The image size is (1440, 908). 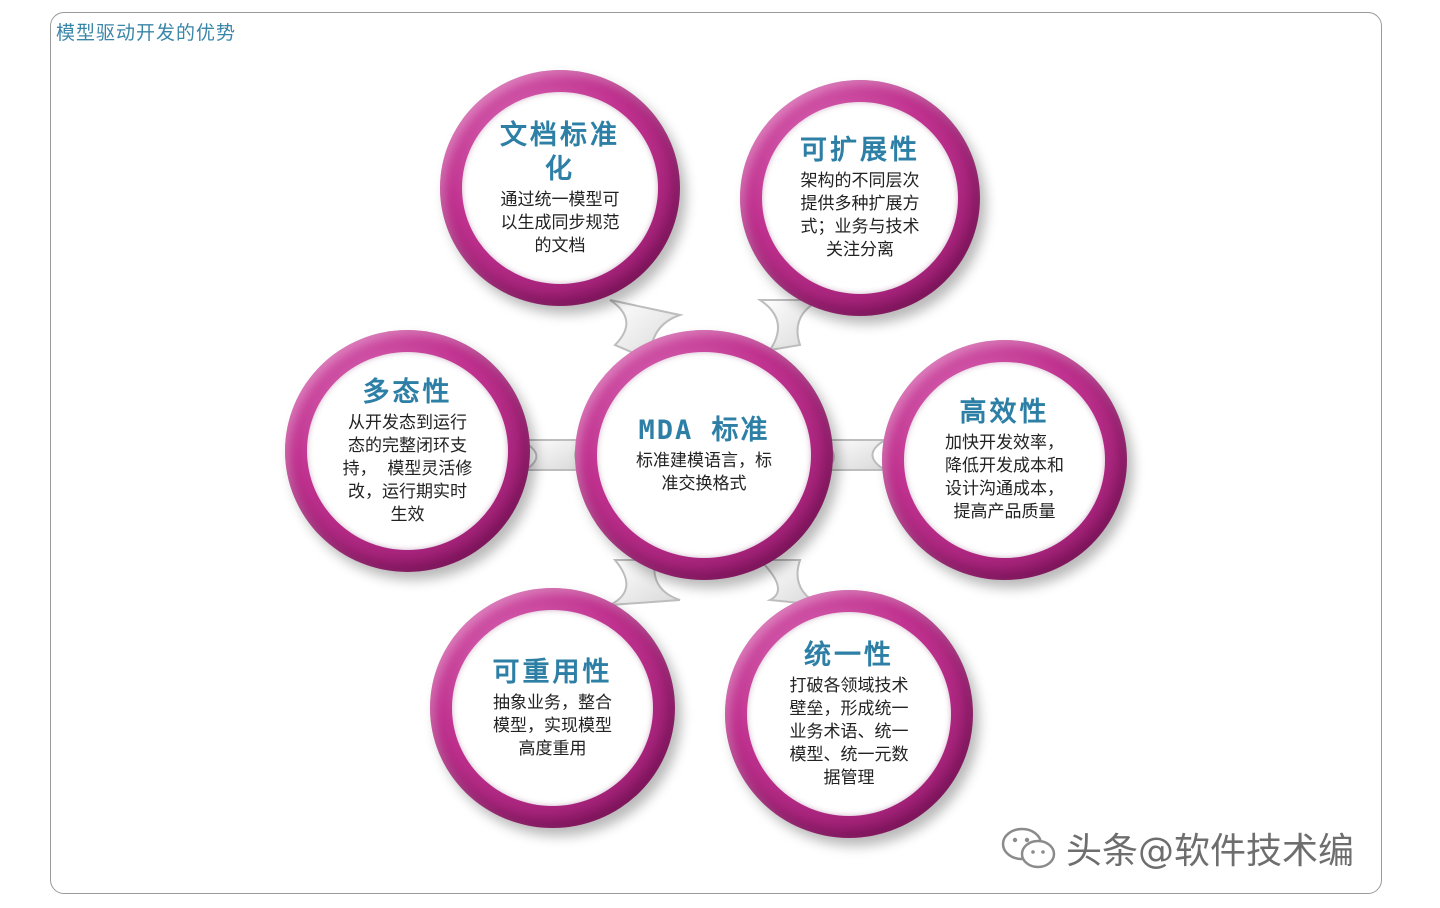 I want to click on wechat-icon, so click(x=1028, y=848).